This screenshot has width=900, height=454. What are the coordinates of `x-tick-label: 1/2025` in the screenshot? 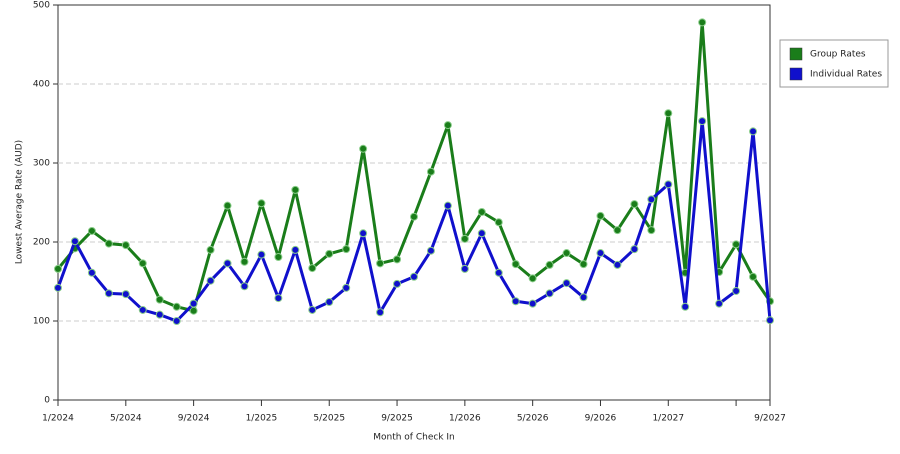 It's located at (262, 419).